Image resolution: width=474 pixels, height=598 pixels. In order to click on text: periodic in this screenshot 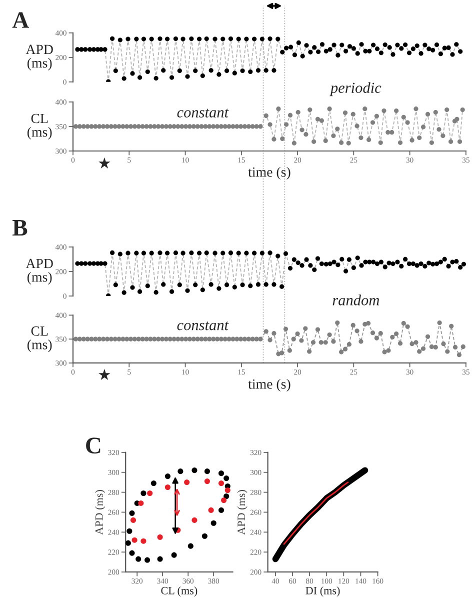, I will do `click(356, 89)`.